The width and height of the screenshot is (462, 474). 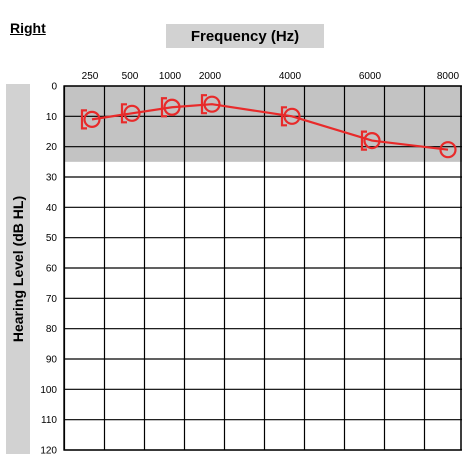 I want to click on y-tick-label: 0, so click(x=54, y=87).